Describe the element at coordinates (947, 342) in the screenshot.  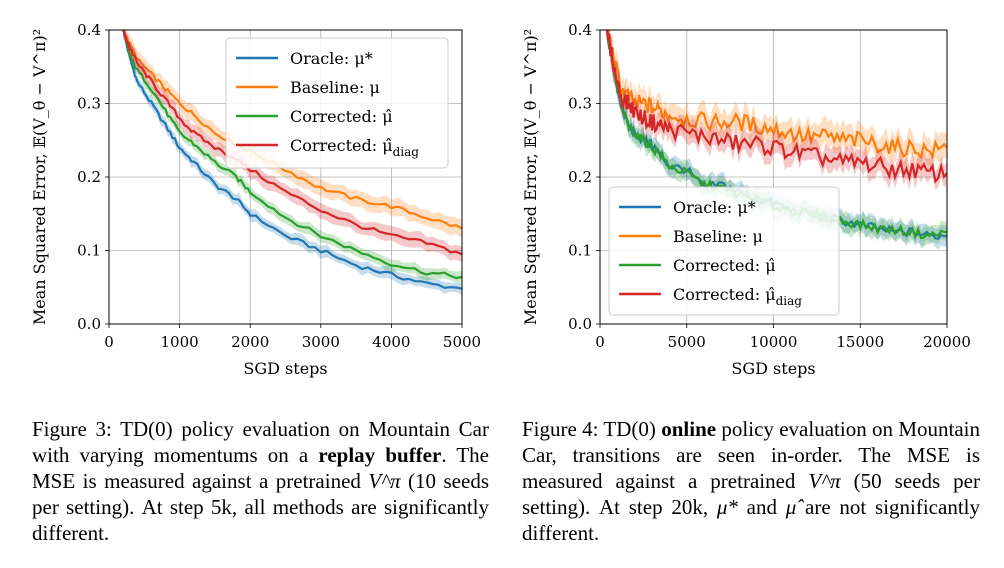
I see `x-tick-label: 20000` at that location.